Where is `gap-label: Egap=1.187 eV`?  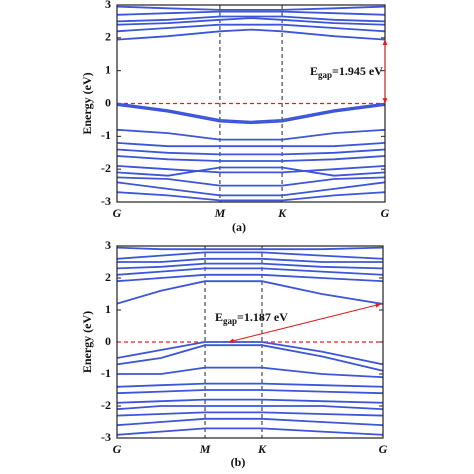 gap-label: Egap=1.187 eV is located at coordinates (251, 318).